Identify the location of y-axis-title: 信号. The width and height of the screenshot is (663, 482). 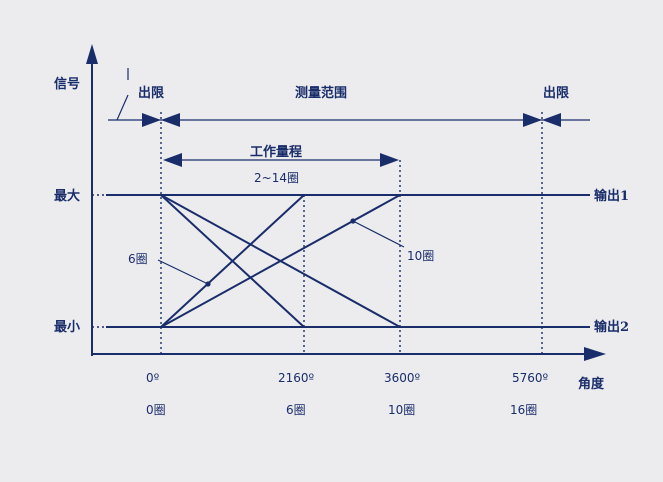
(67, 84).